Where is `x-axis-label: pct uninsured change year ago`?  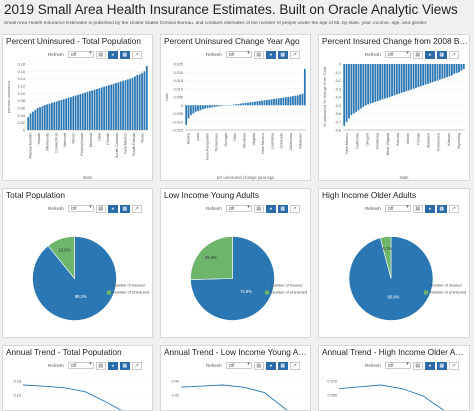 x-axis-label: pct uninsured change year ago is located at coordinates (246, 177).